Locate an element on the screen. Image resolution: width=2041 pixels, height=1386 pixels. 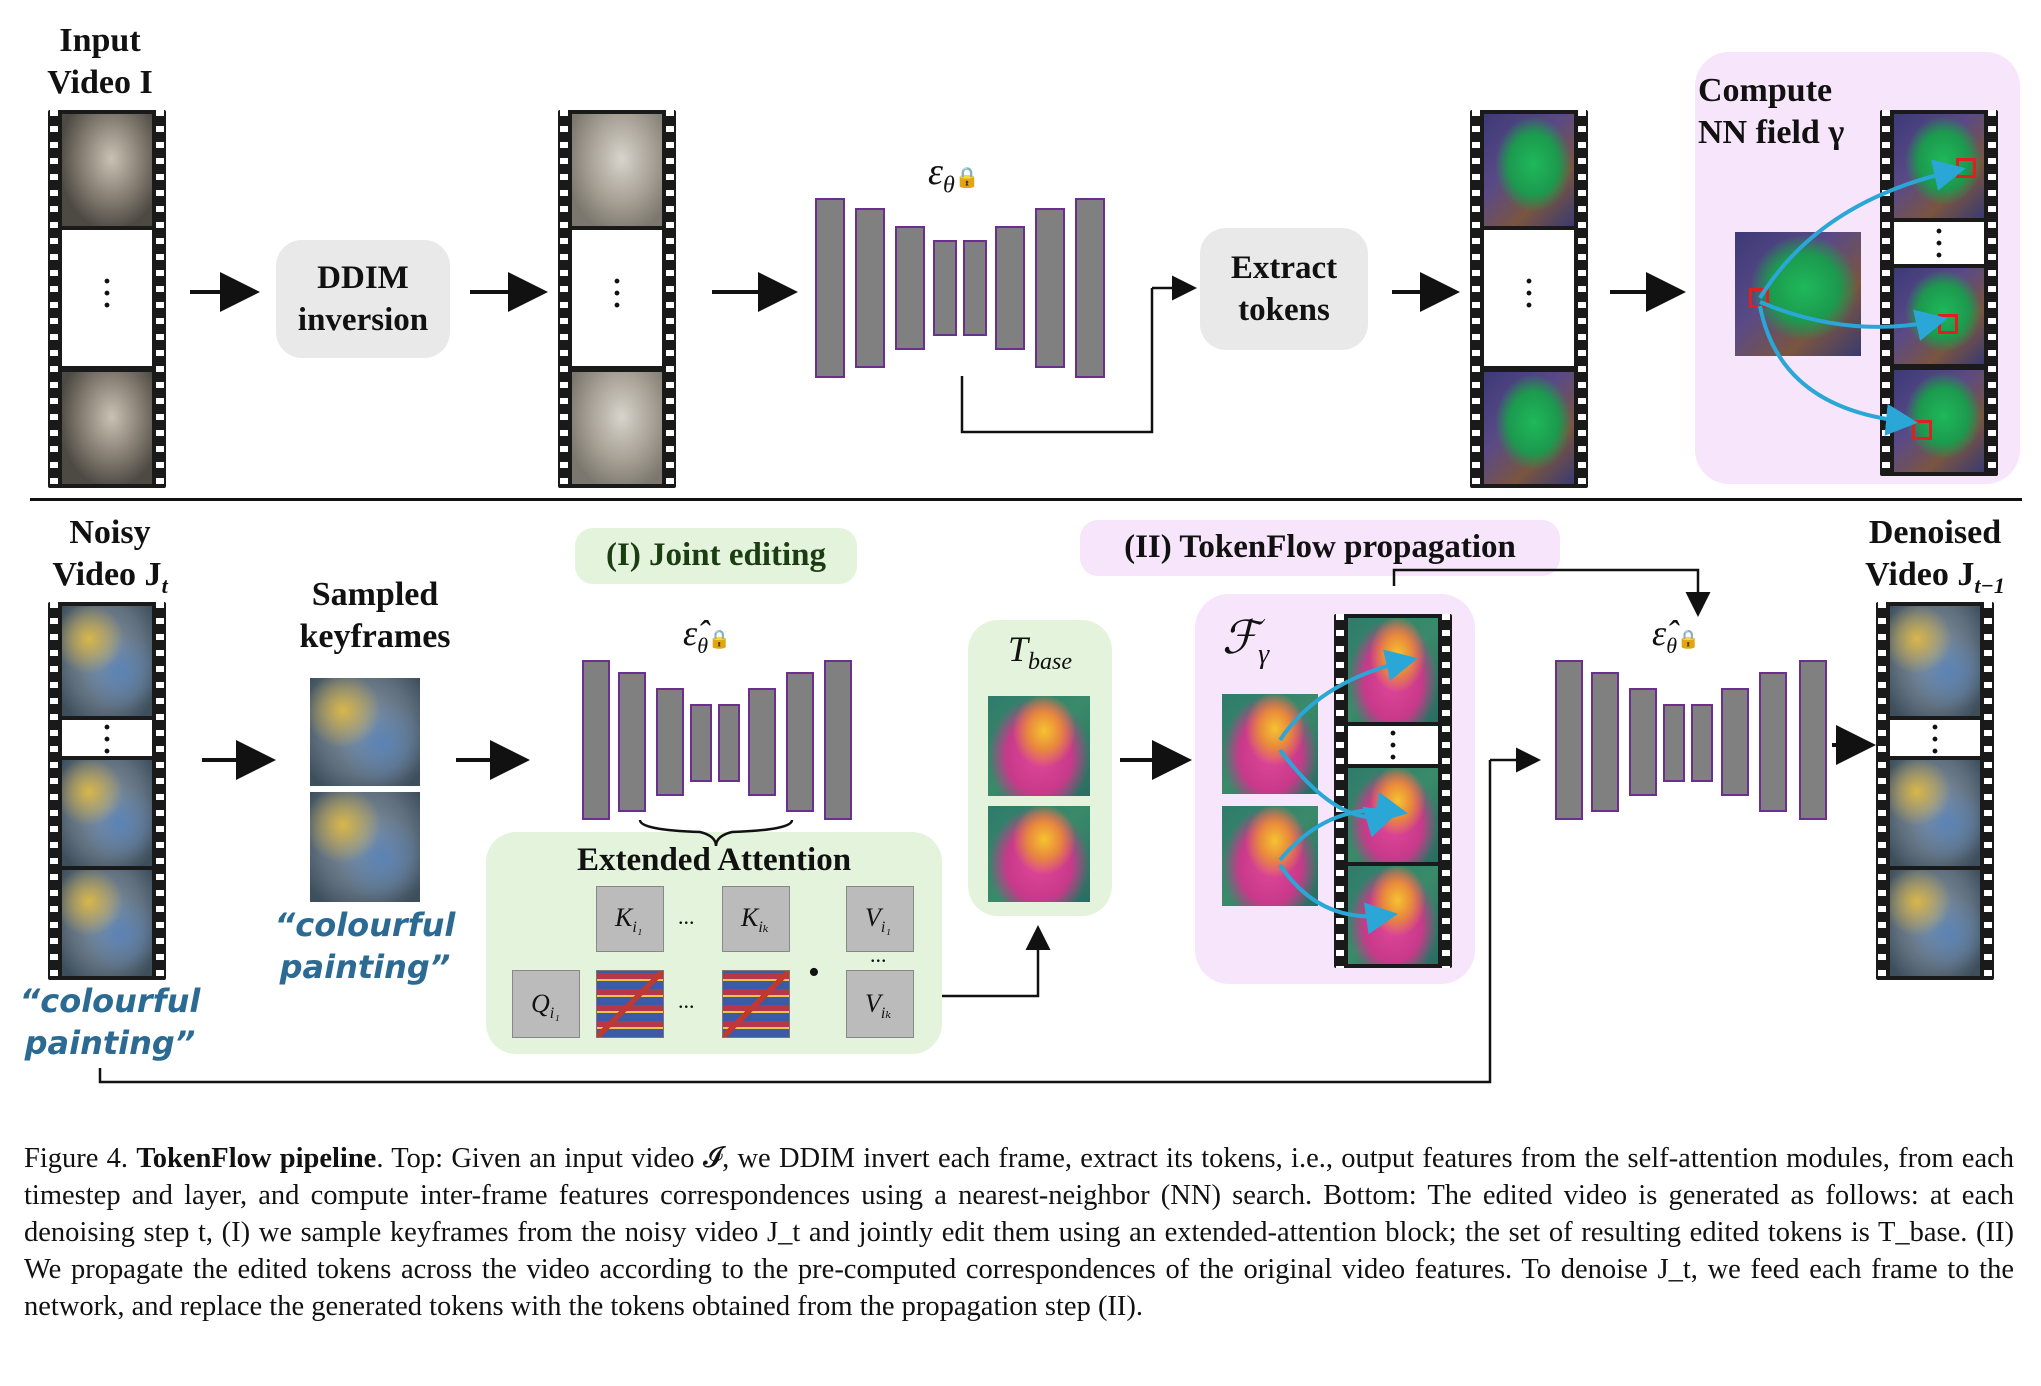
prompt-mid-line1: “colourful is located at coordinates (365, 925).